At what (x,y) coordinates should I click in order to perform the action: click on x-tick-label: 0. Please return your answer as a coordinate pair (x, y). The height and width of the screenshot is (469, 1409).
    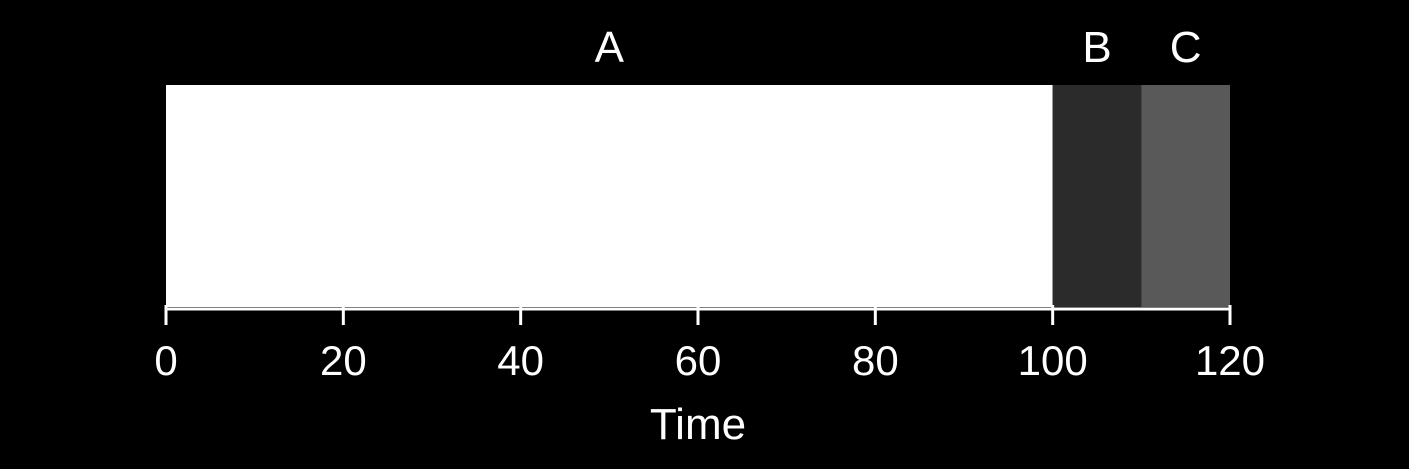
    Looking at the image, I should click on (165, 360).